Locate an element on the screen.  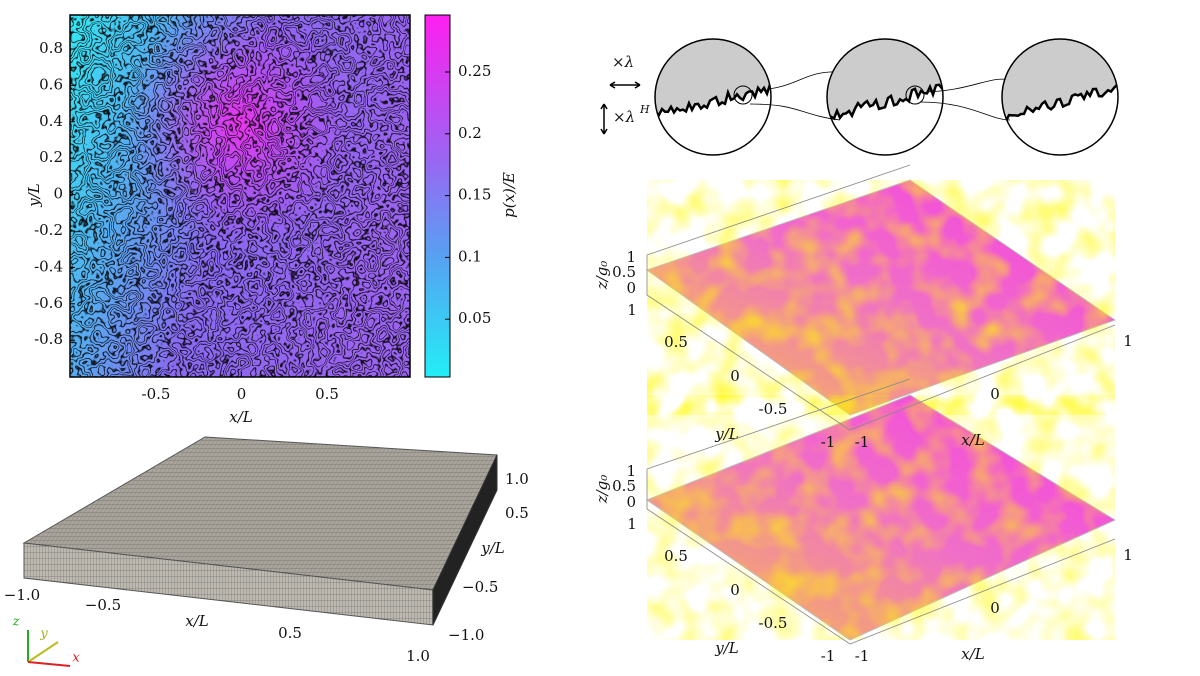
y-tick-label: −0.5 is located at coordinates (480, 587).